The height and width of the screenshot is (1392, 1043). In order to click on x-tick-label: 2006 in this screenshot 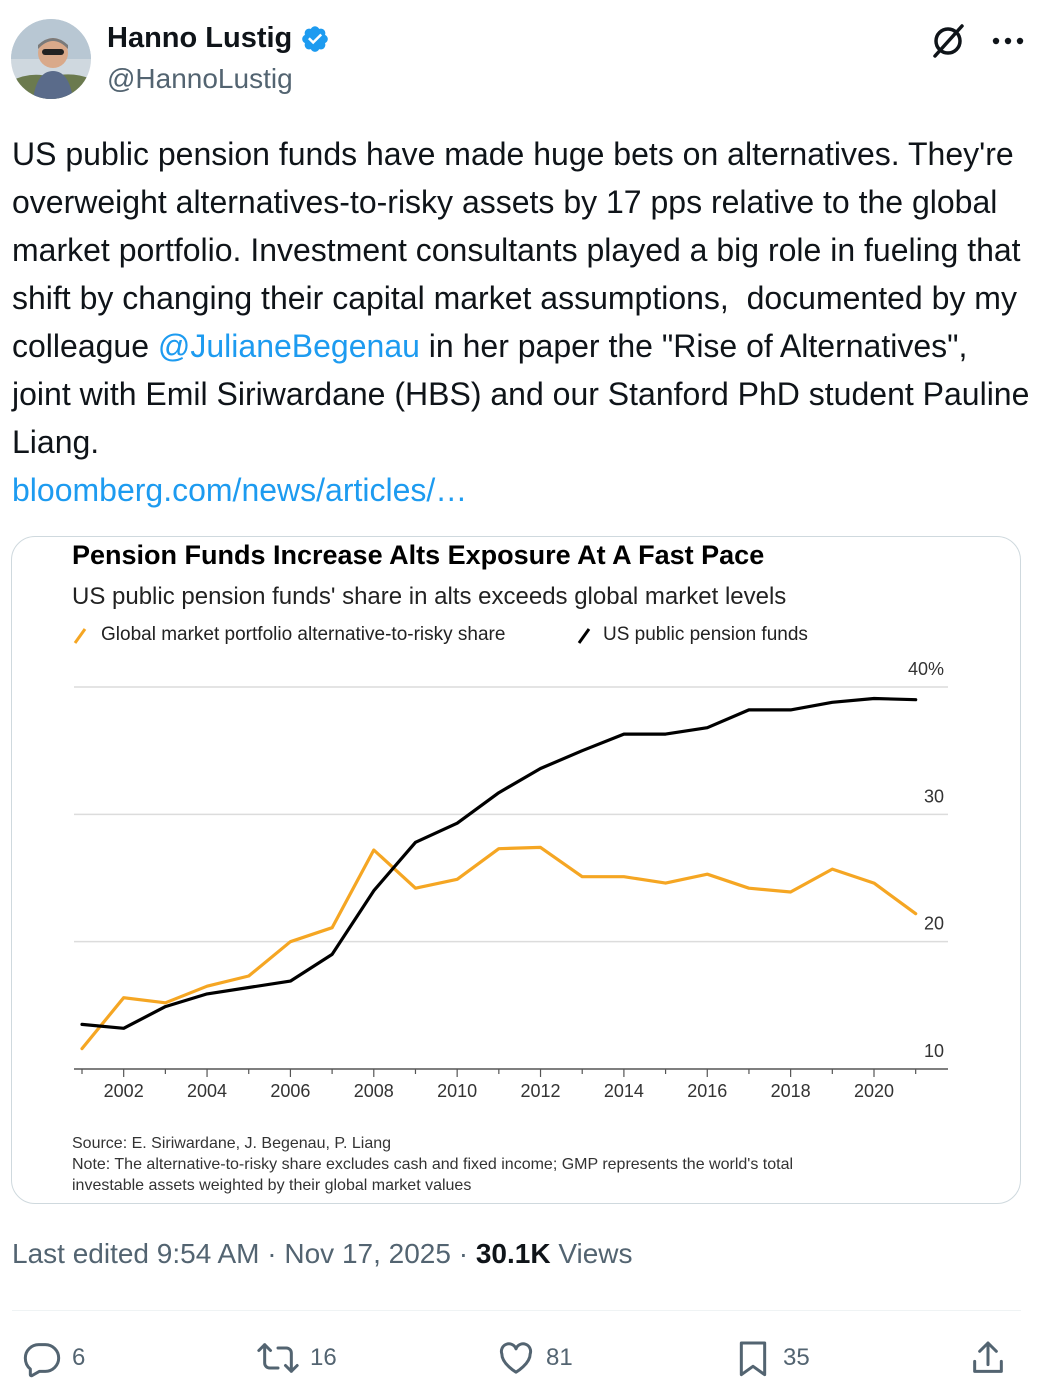, I will do `click(290, 1091)`.